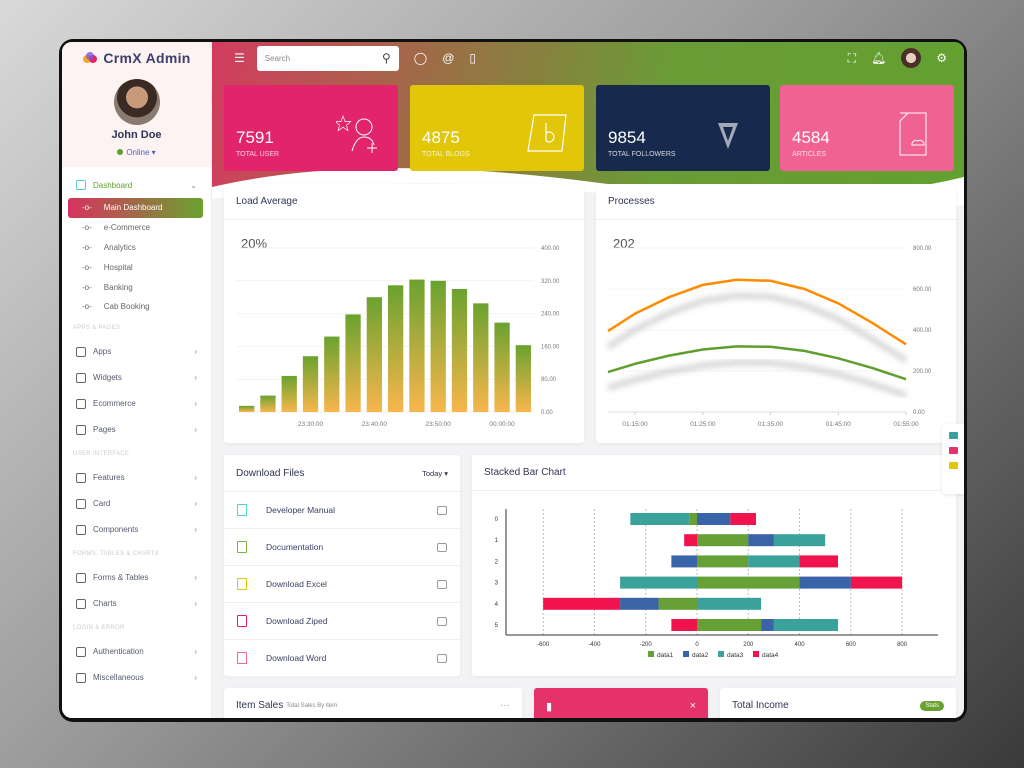 This screenshot has height=768, width=1024. Describe the element at coordinates (448, 58) in the screenshot. I see `at-icon: @` at that location.